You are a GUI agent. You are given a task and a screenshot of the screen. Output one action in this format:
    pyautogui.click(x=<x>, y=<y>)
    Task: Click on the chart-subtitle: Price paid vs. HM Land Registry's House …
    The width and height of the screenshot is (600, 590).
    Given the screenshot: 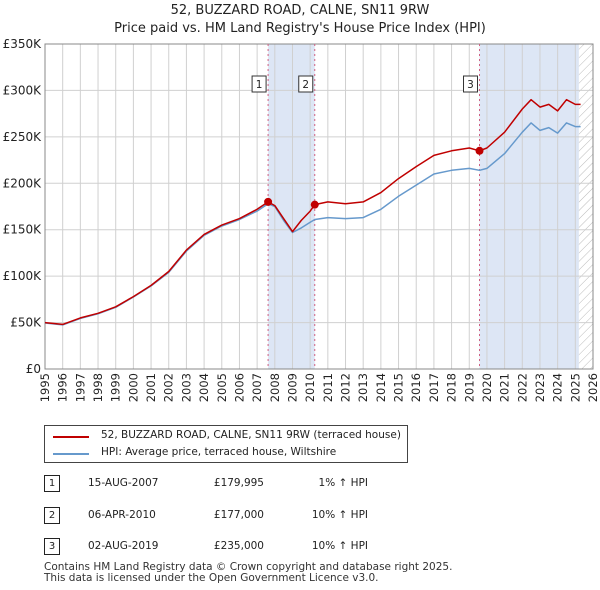 What is the action you would take?
    pyautogui.click(x=300, y=28)
    